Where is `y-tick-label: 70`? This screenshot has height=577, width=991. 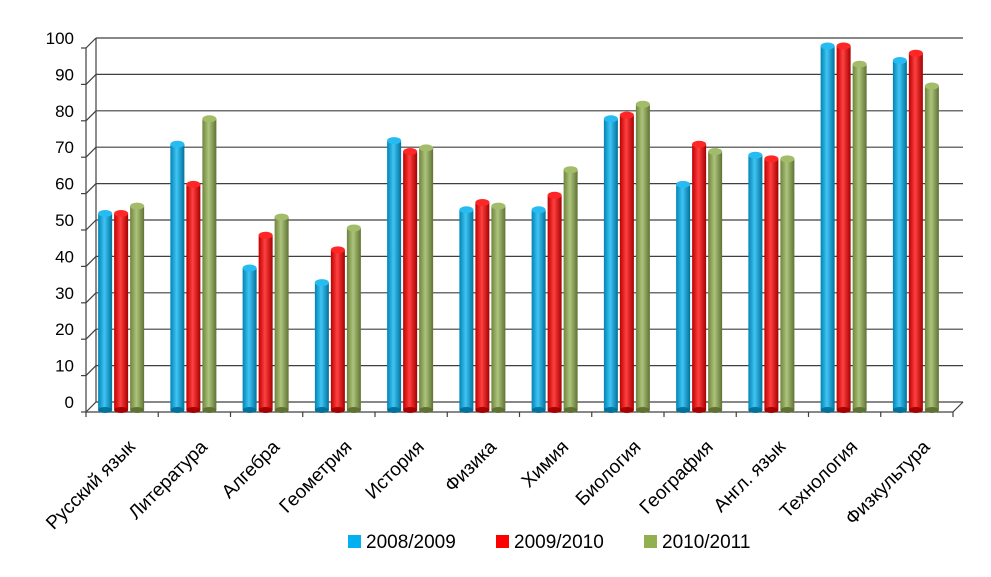 y-tick-label: 70 is located at coordinates (64, 147).